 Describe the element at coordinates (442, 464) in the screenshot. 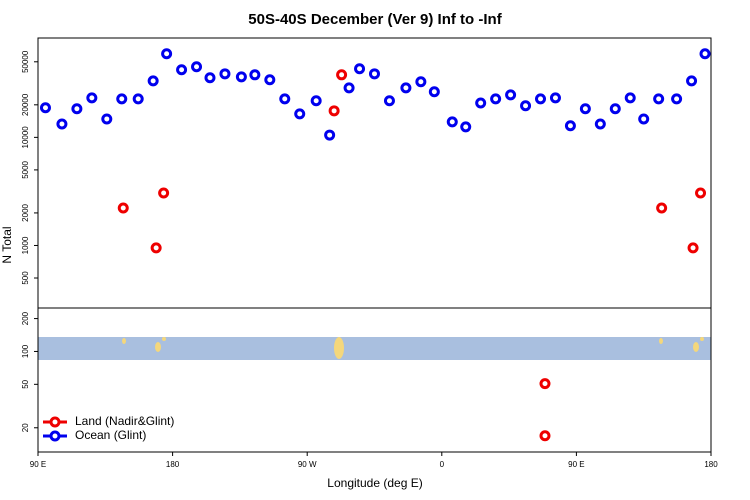

I see `x-tick-label: 0` at that location.